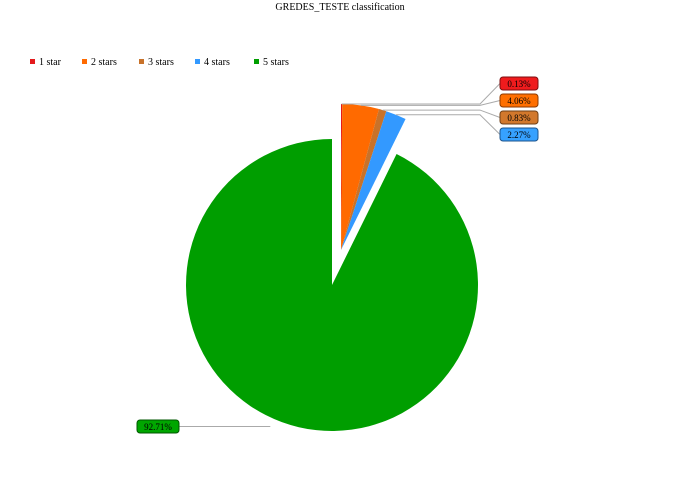 The height and width of the screenshot is (500, 680). Describe the element at coordinates (421, 94) in the screenshot. I see `leader-line-1-star` at that location.